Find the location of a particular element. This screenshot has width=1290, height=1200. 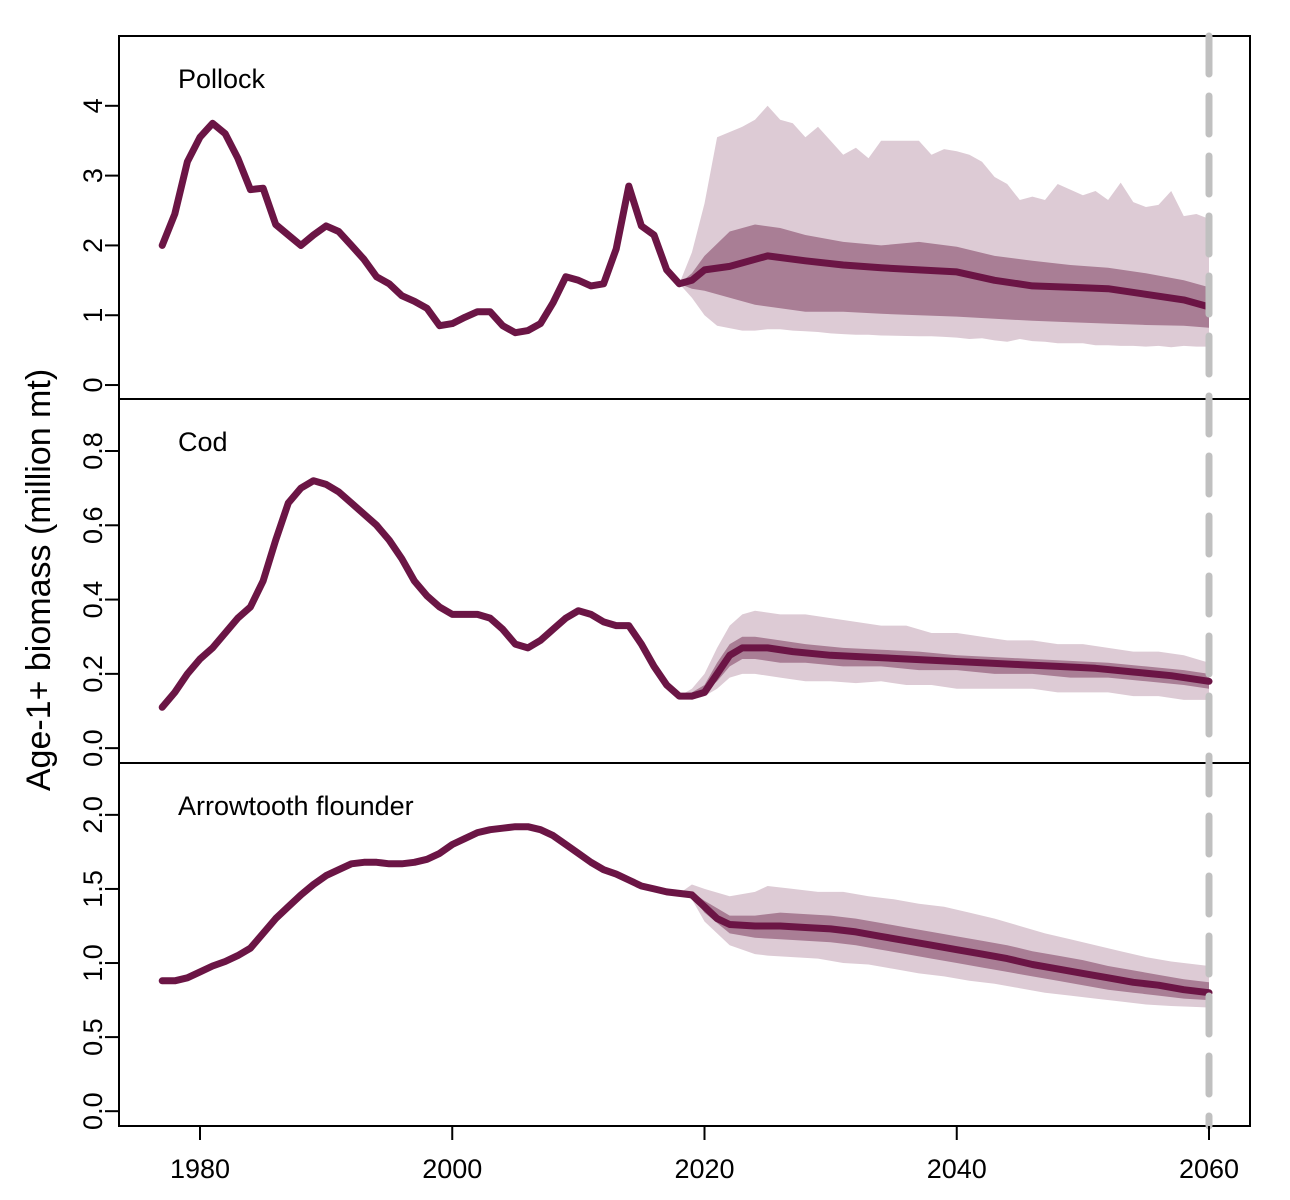

y-tick-label: 0.6 is located at coordinates (93, 526).